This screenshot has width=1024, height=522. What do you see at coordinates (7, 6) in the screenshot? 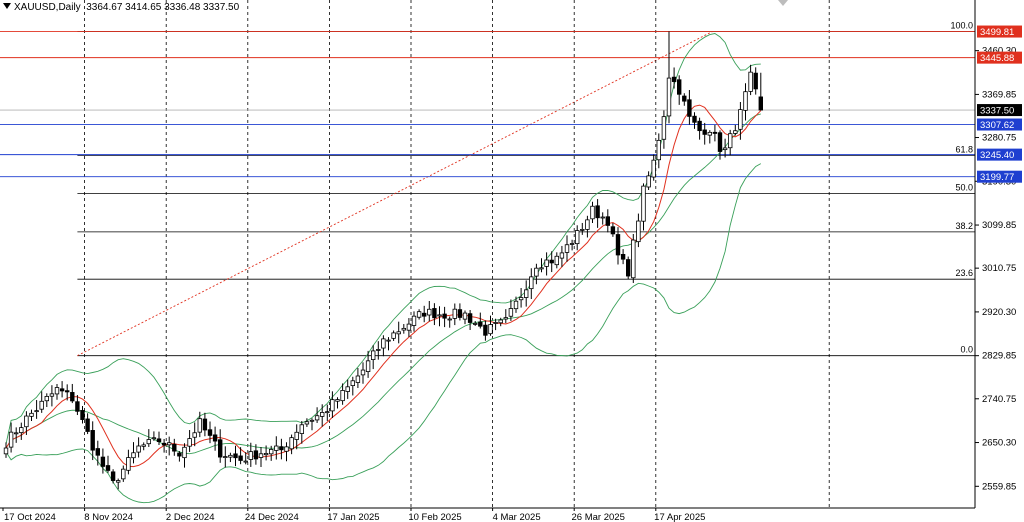
I see `collapse-triangle-icon` at bounding box center [7, 6].